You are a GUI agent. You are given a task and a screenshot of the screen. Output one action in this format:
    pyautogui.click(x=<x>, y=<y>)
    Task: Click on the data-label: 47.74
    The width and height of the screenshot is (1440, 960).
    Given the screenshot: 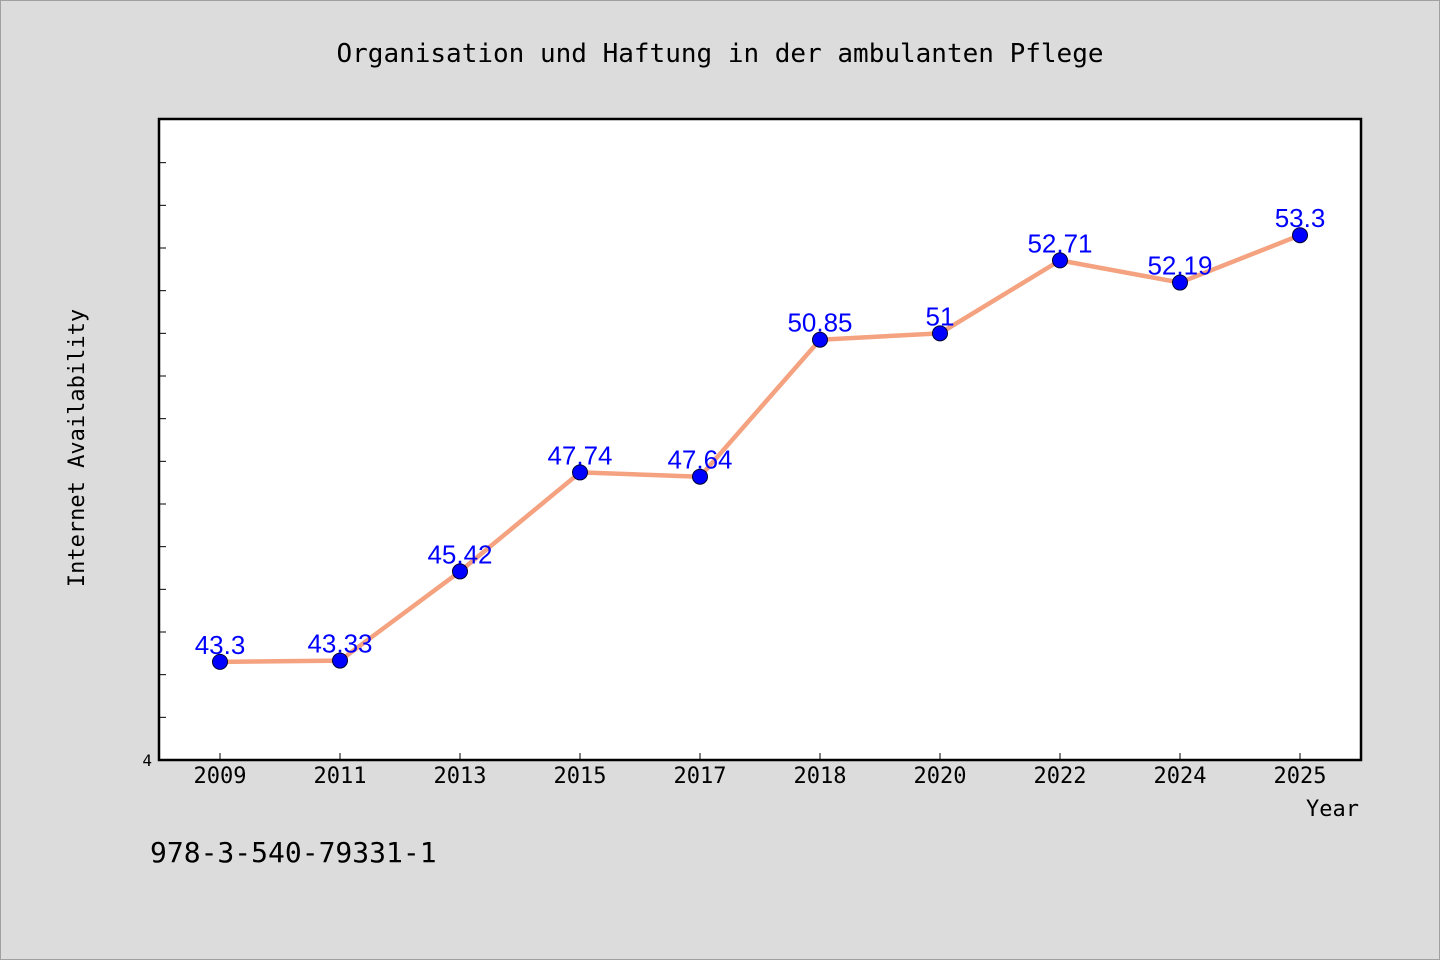 What is the action you would take?
    pyautogui.click(x=579, y=455)
    